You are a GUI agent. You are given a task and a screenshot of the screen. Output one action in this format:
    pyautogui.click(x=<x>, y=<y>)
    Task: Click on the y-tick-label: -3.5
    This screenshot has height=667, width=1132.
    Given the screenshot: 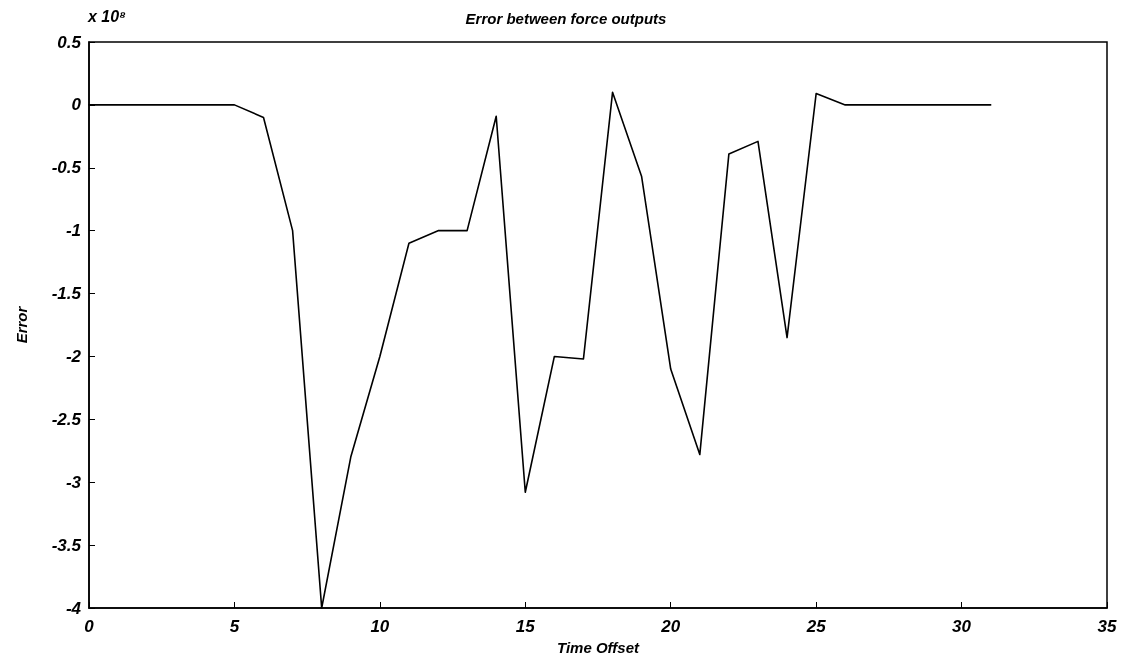 What is the action you would take?
    pyautogui.click(x=66, y=545)
    